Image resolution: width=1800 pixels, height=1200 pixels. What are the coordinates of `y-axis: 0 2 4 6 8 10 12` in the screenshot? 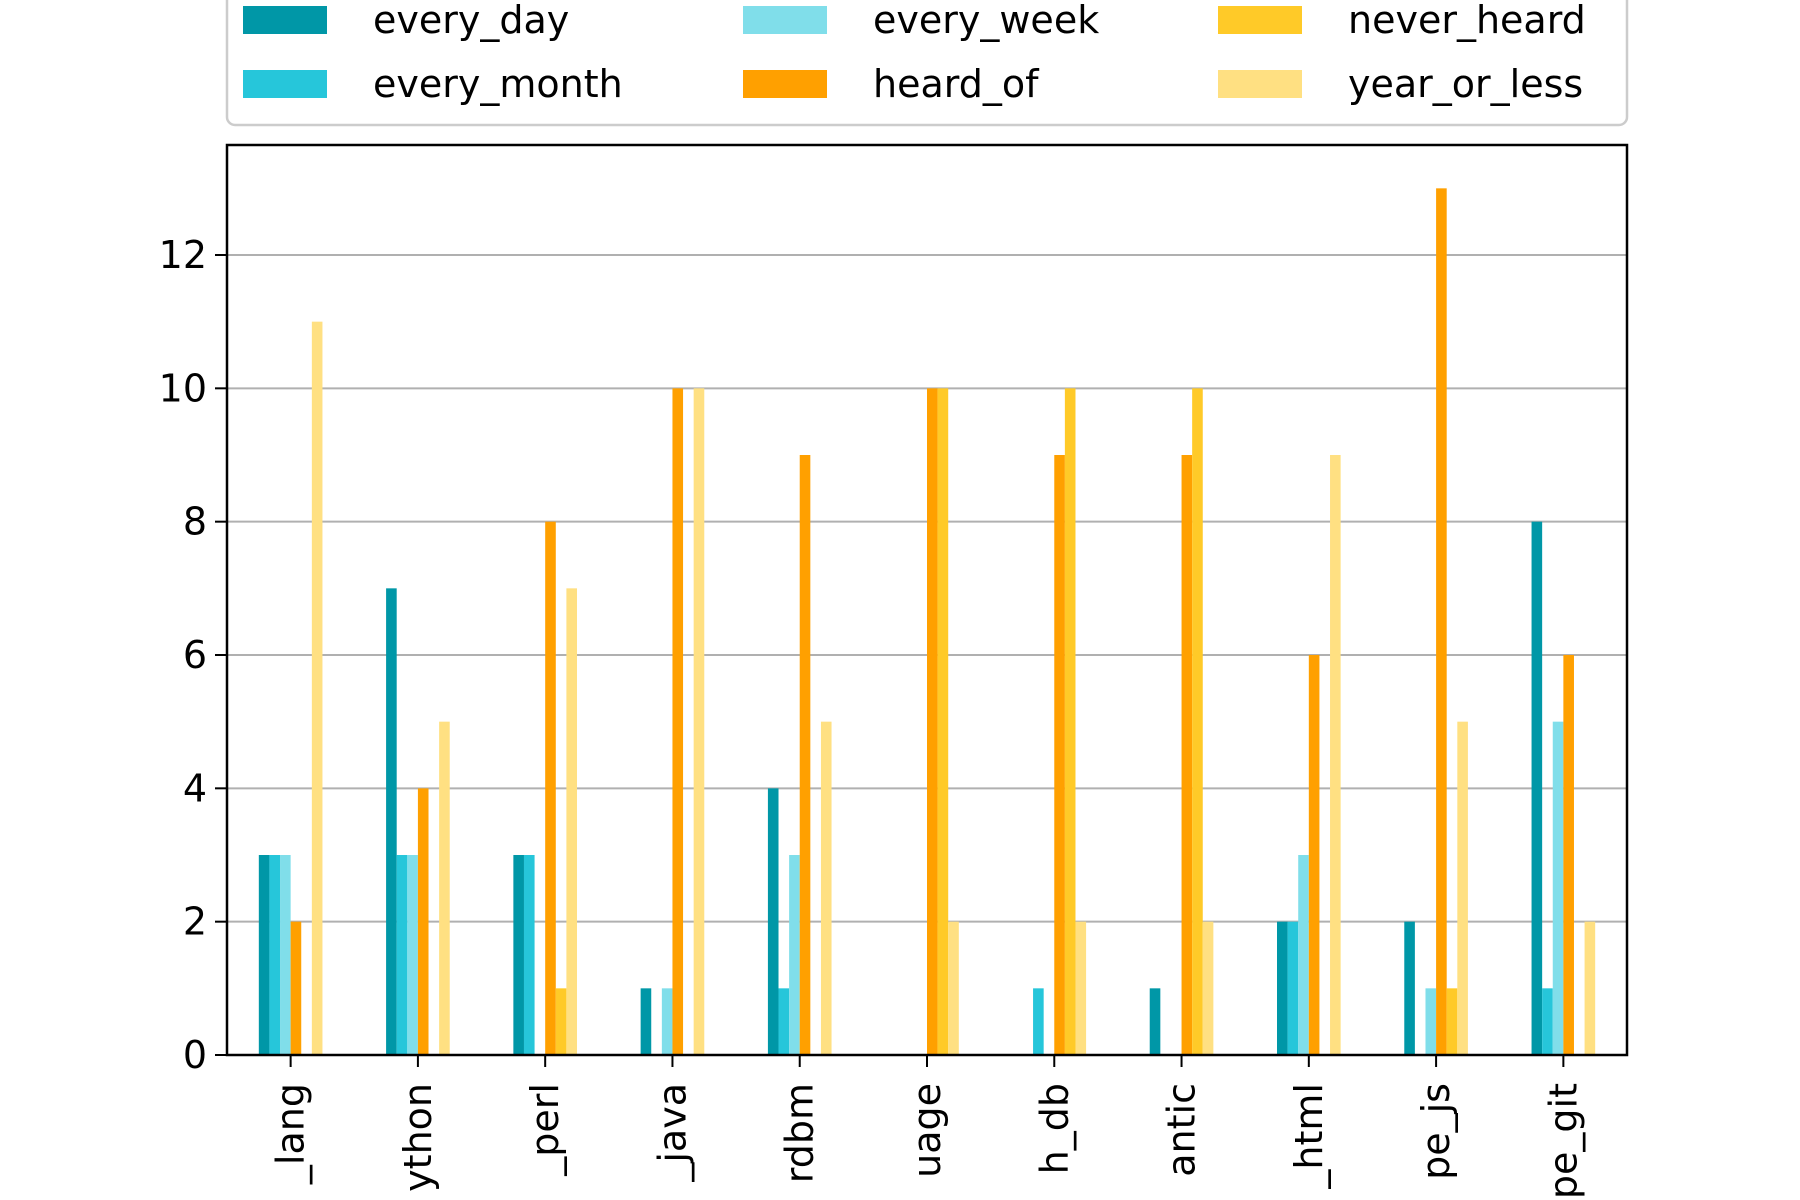 It's located at (193, 655).